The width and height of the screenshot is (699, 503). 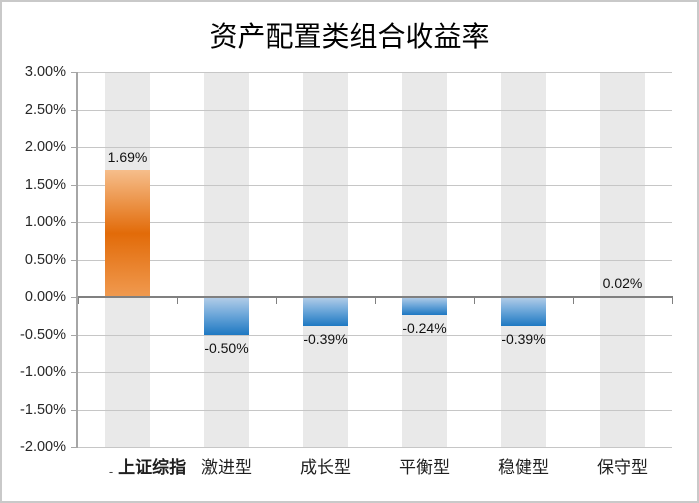 What do you see at coordinates (375, 297) in the screenshot?
I see `x-axis-zero-line` at bounding box center [375, 297].